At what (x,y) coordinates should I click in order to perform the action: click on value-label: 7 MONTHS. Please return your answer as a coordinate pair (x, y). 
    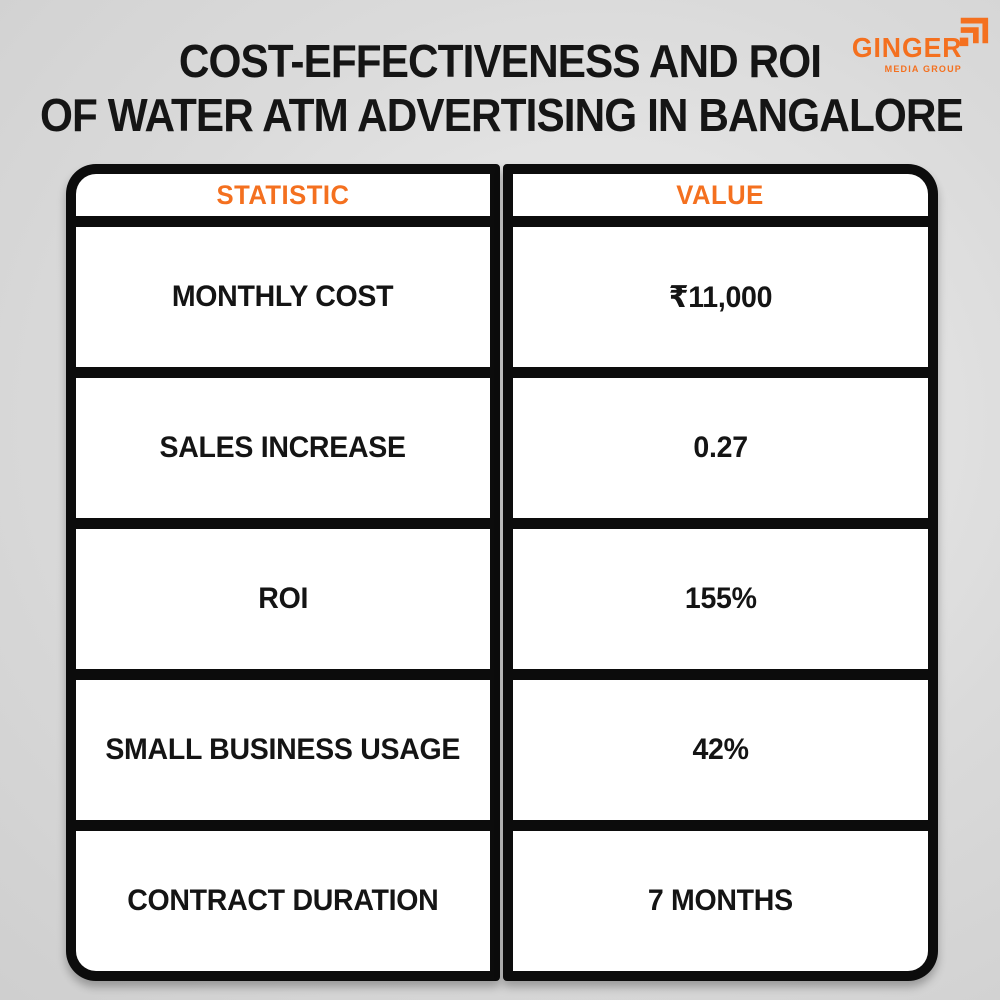
    Looking at the image, I should click on (720, 900).